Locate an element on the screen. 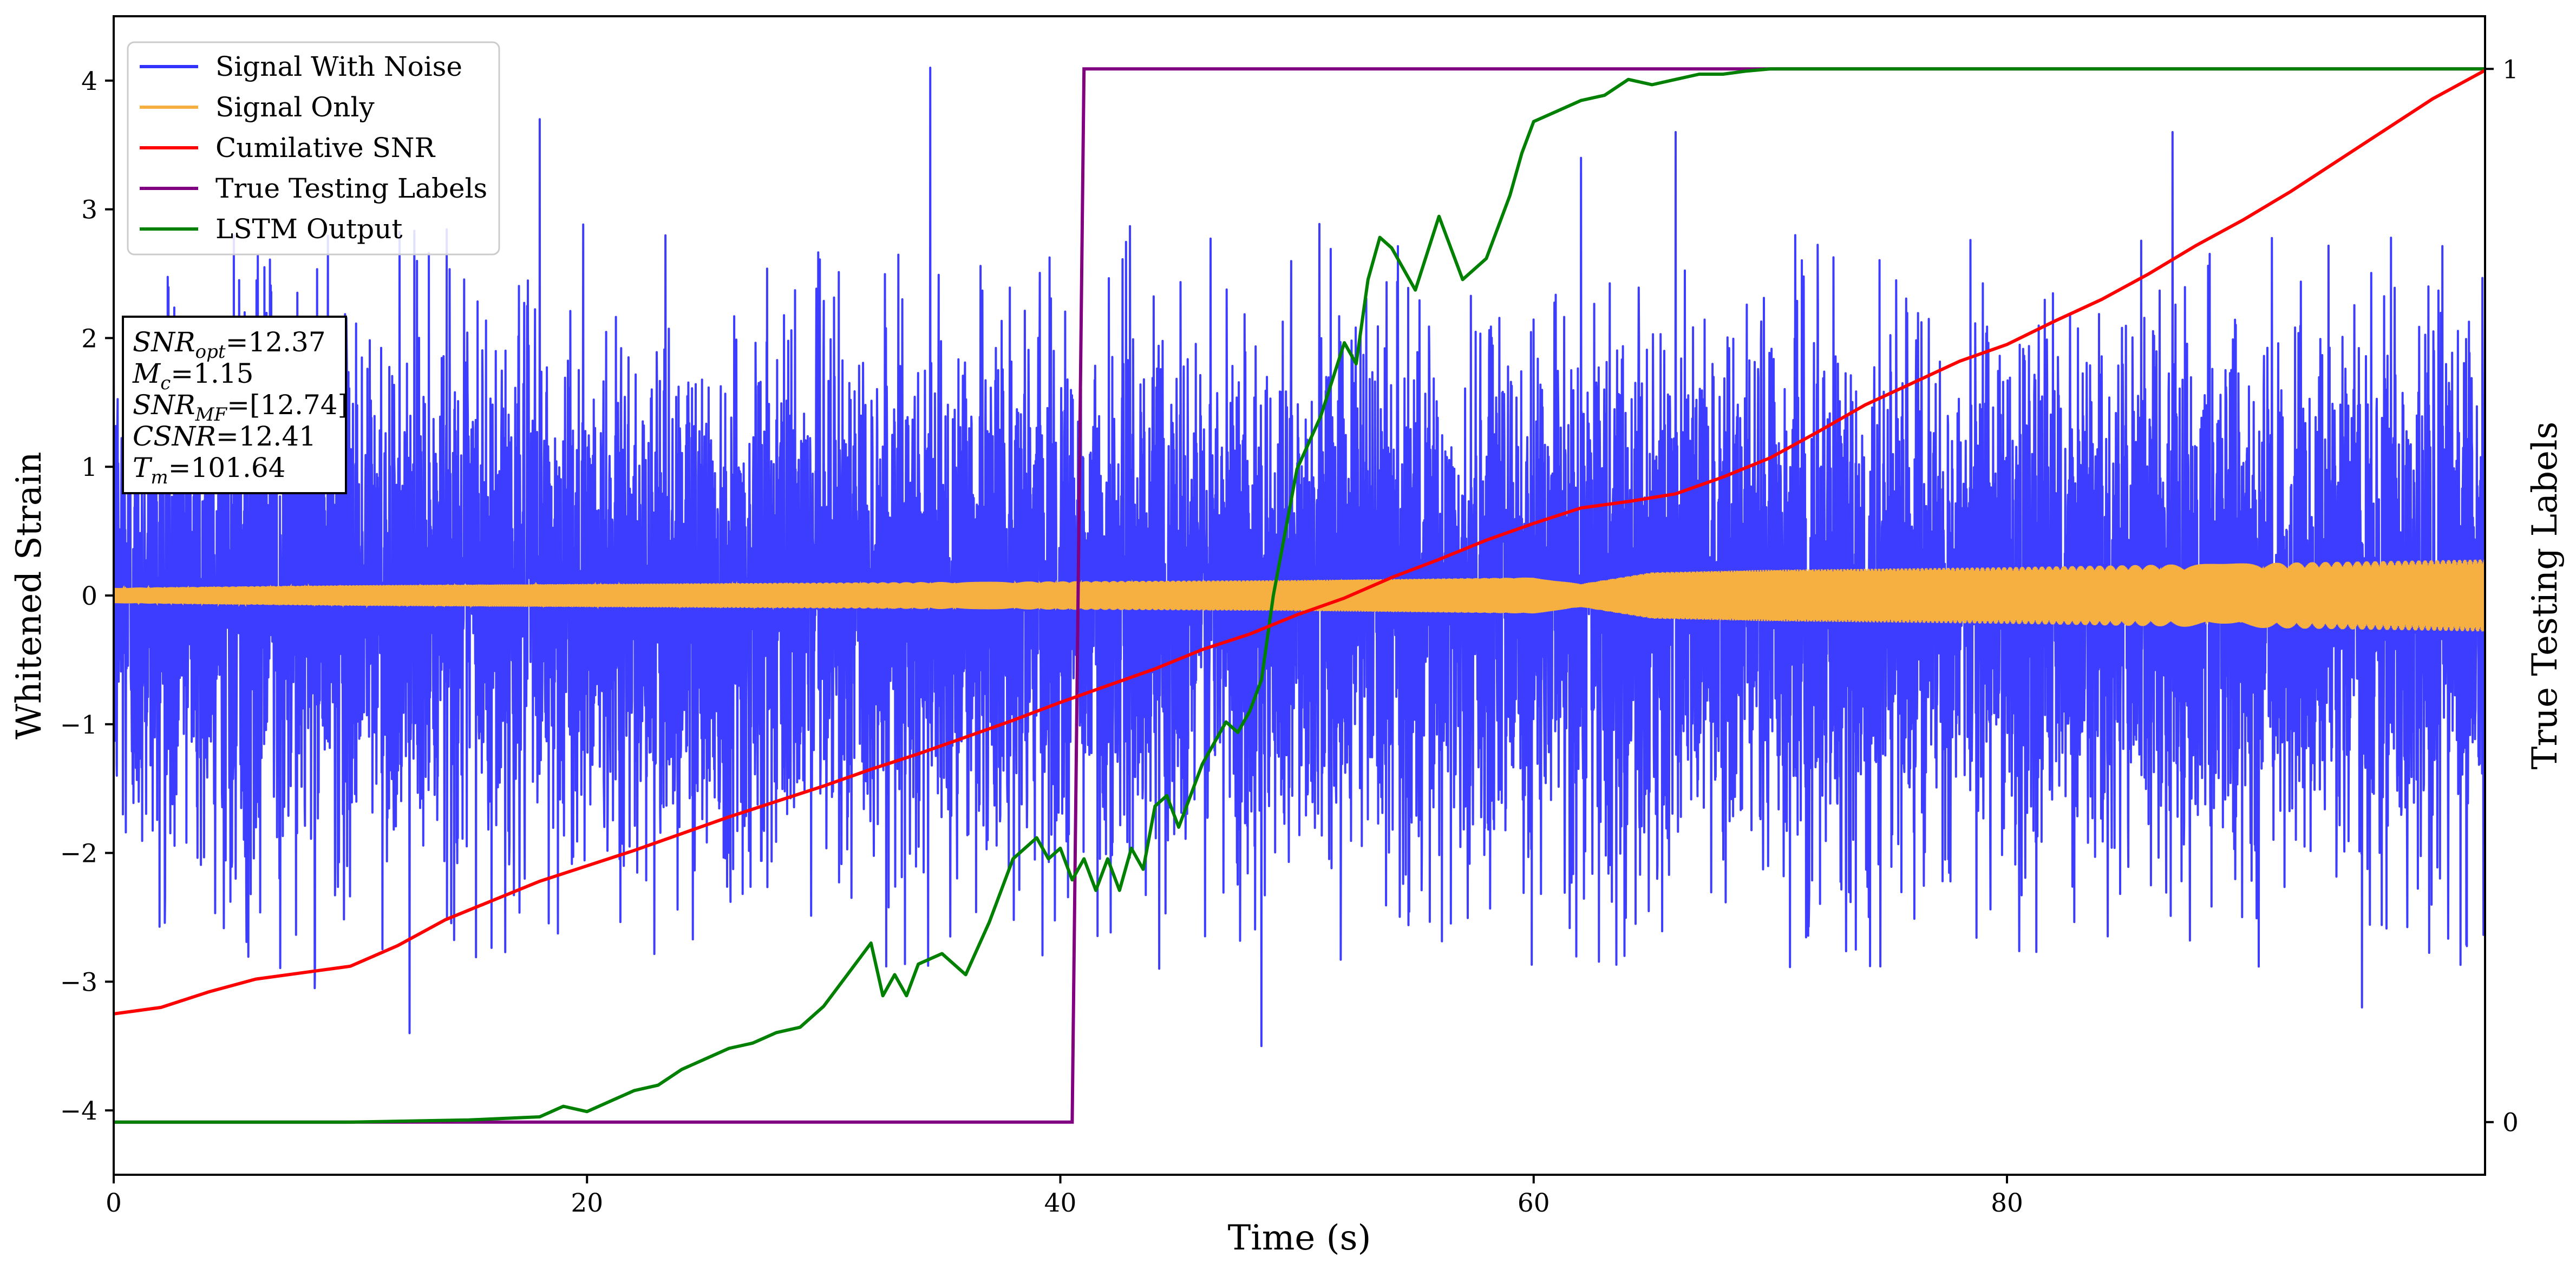  legend-label: LSTM Output is located at coordinates (308, 229).